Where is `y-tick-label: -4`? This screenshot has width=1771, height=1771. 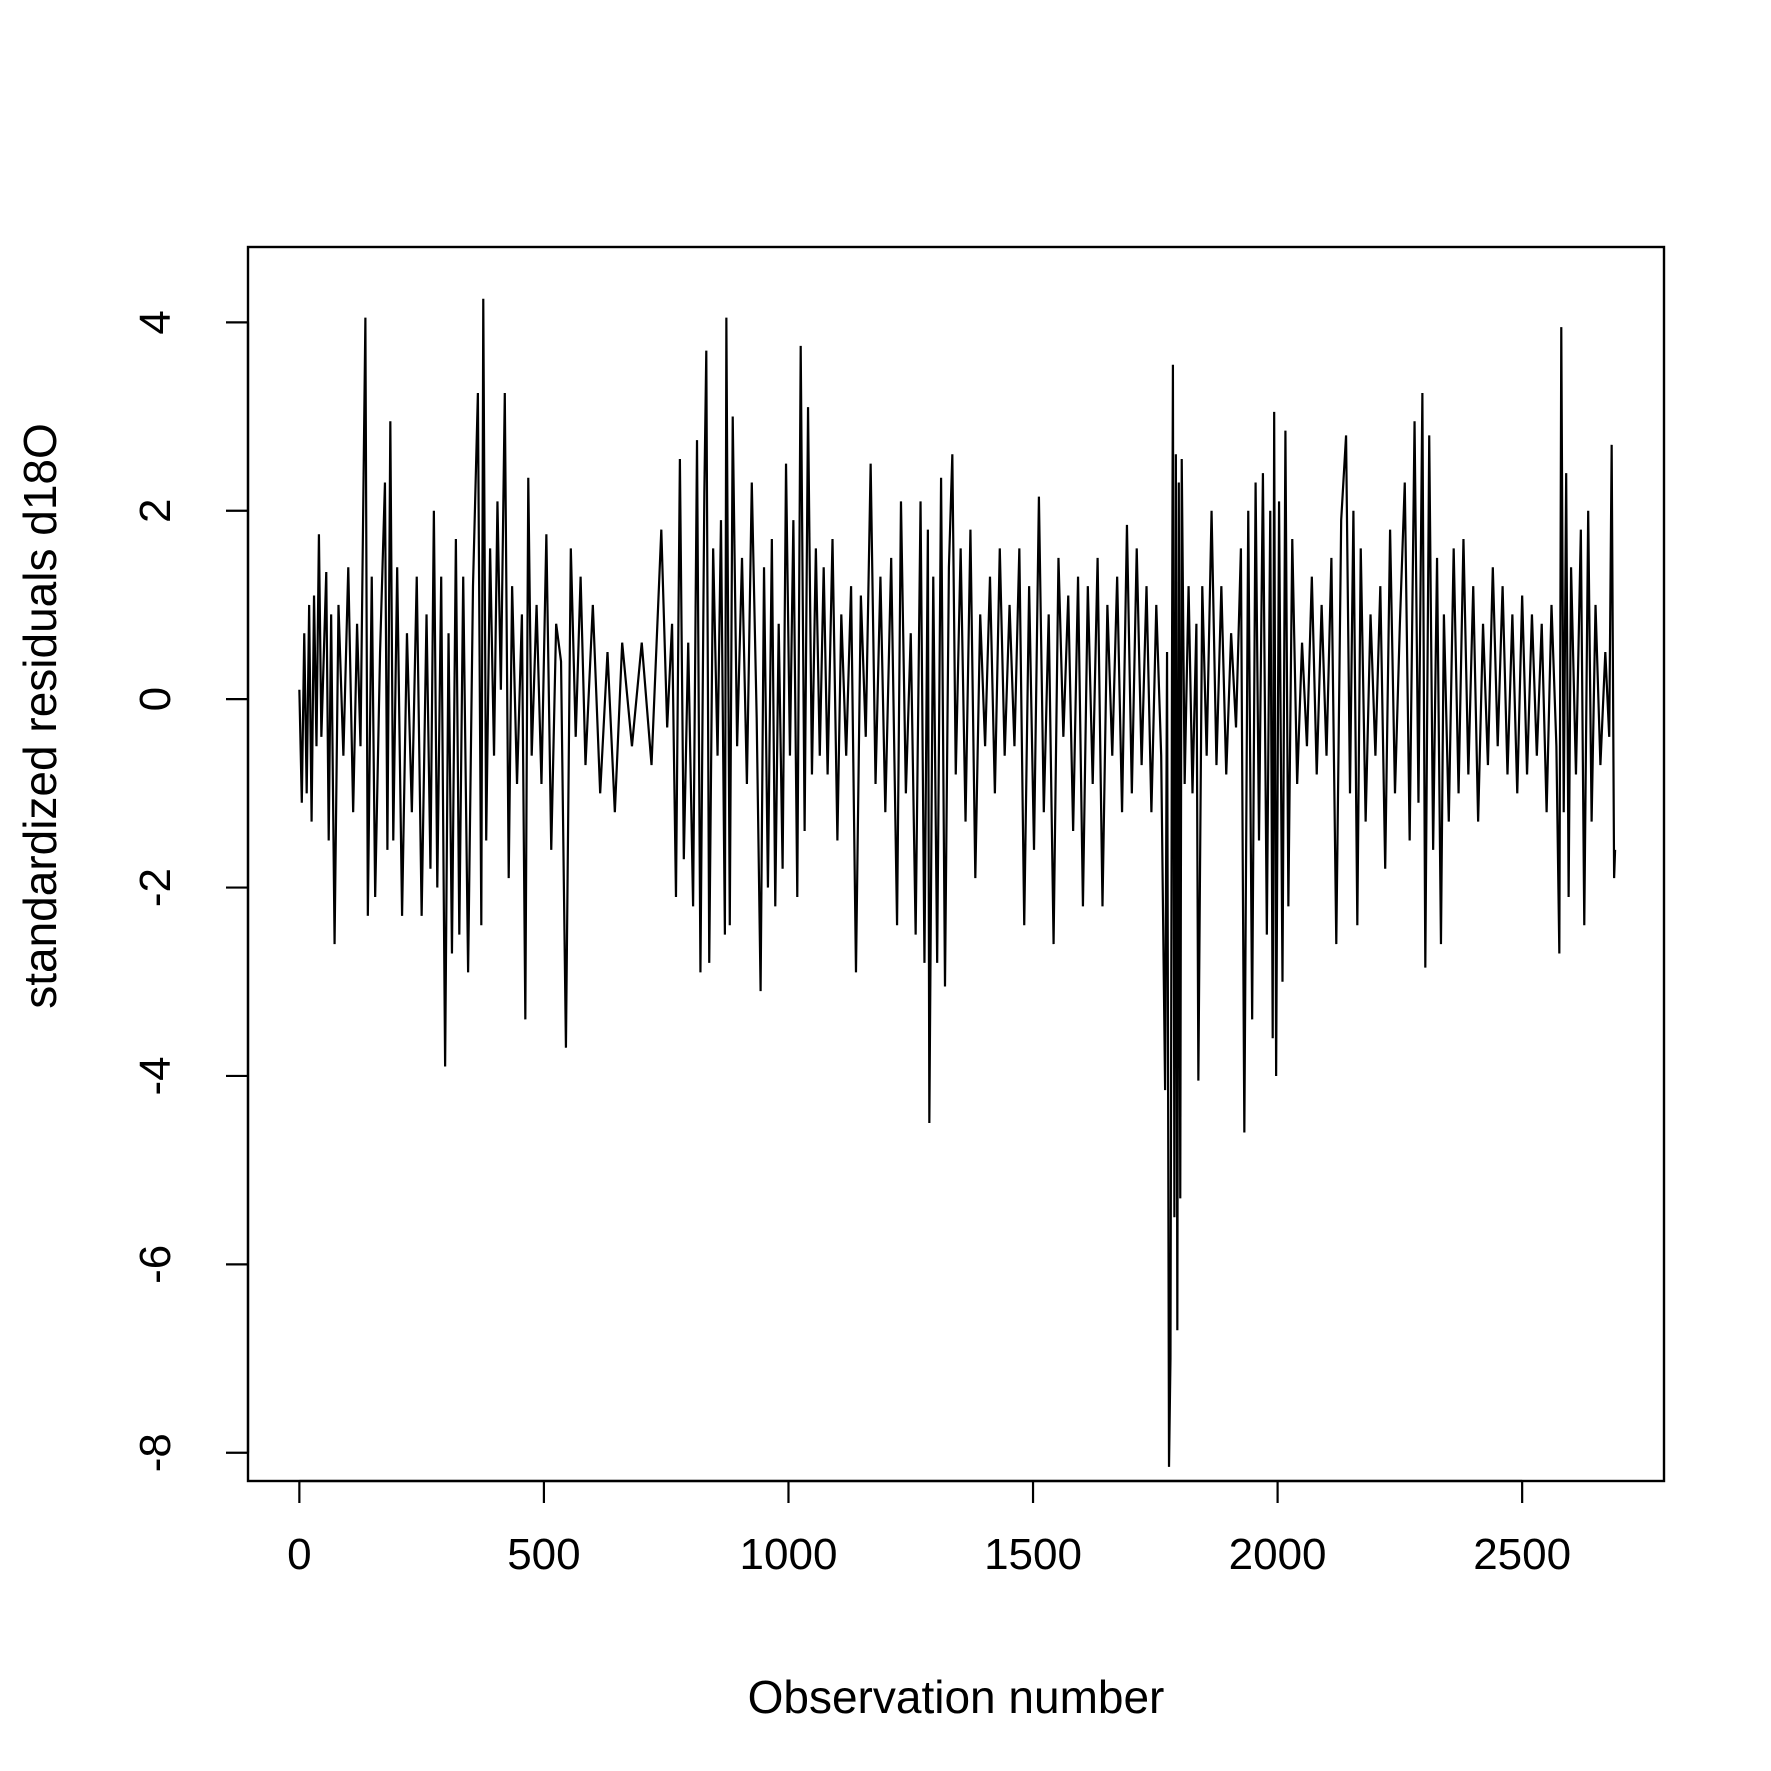
y-tick-label: -4 is located at coordinates (155, 1075).